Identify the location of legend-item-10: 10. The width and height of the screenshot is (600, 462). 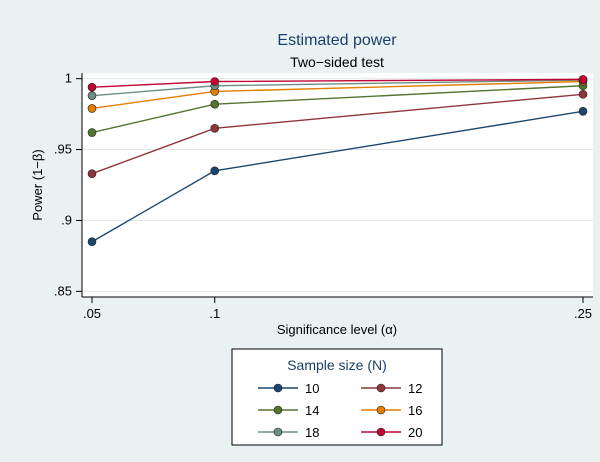
(288, 388).